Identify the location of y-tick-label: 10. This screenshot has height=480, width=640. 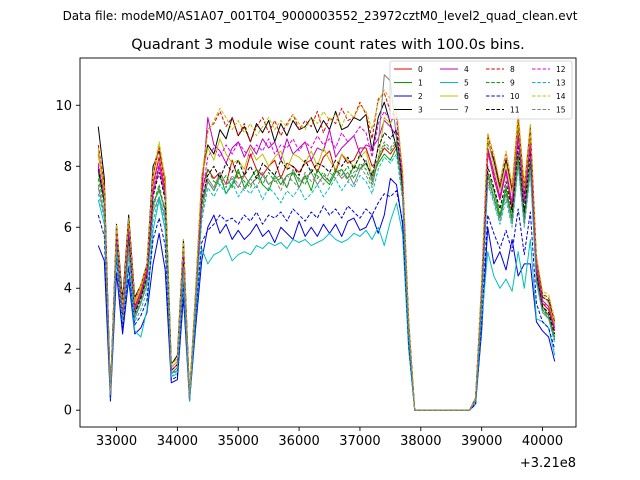
(63, 106).